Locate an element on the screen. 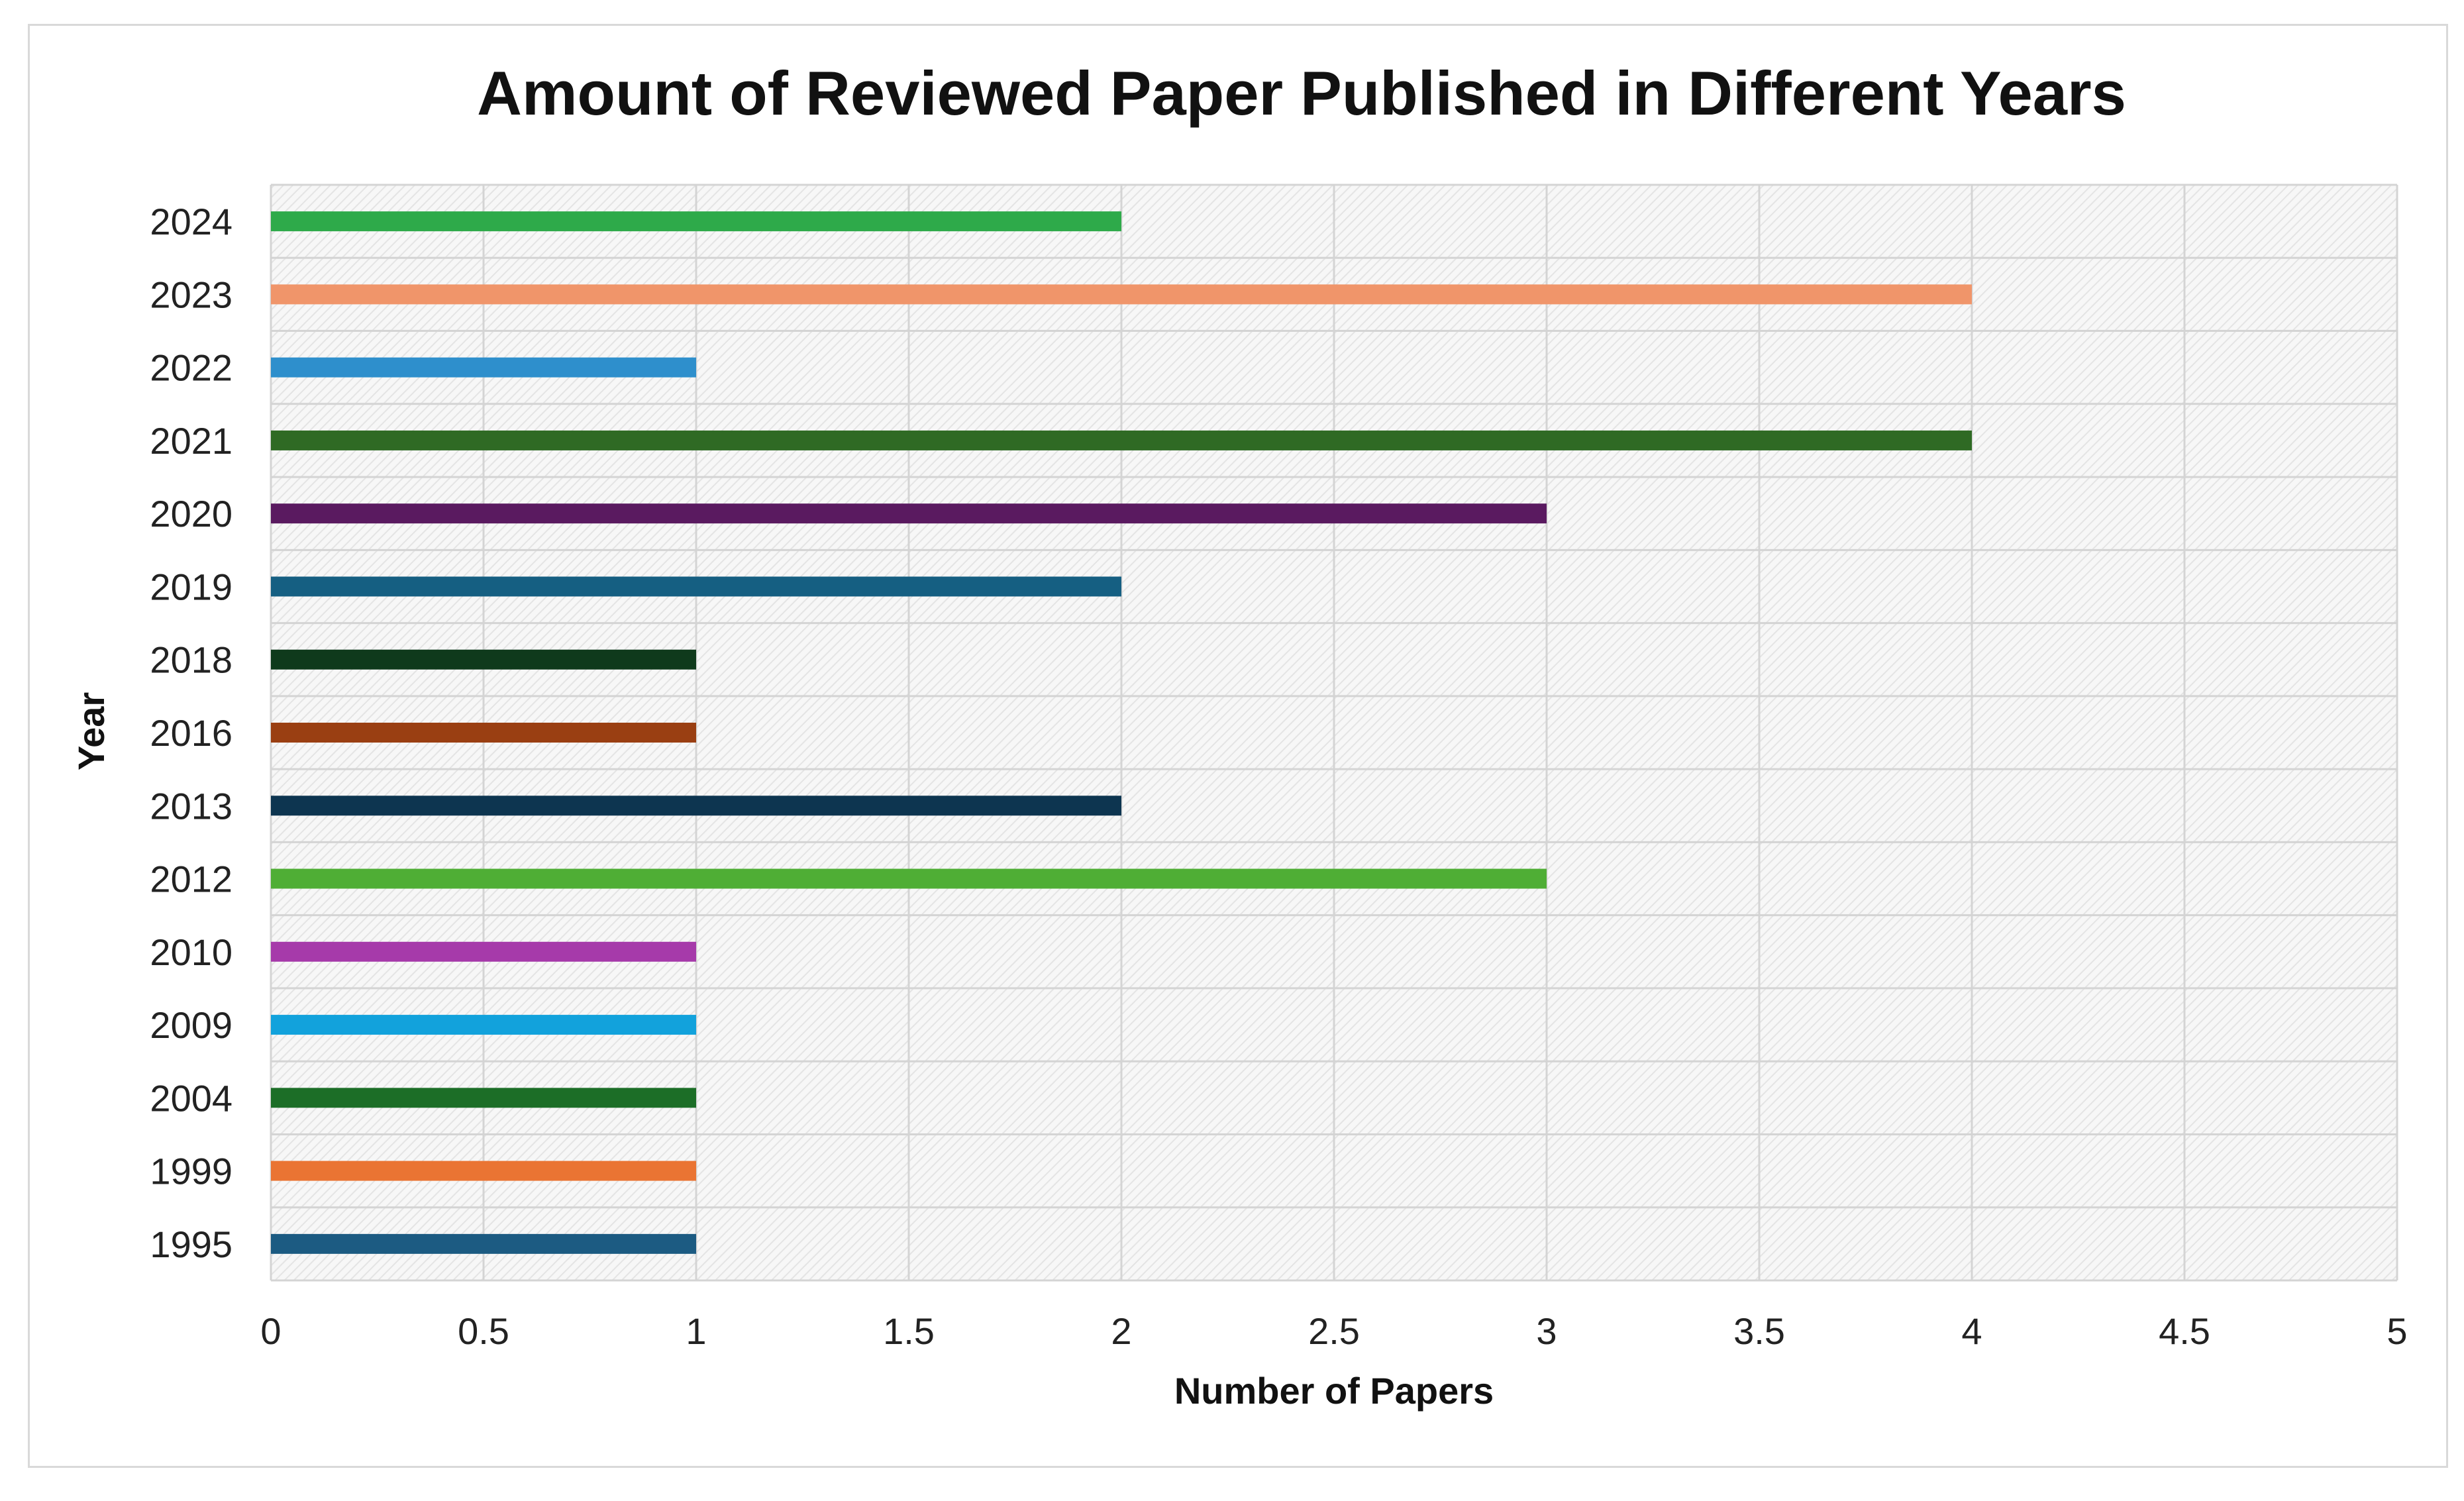  y-tick-label: 2016 is located at coordinates (191, 733).